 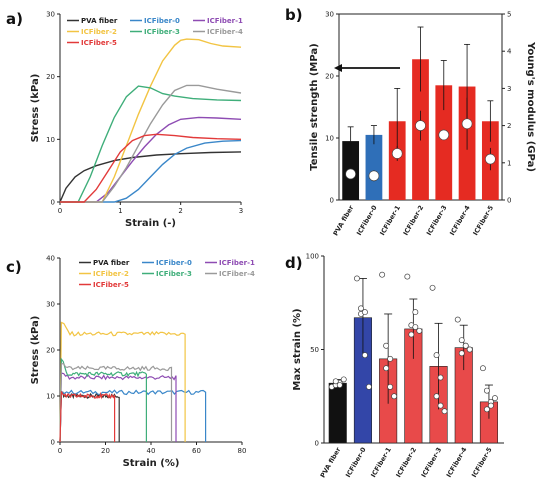 What do you see at coordinates (241, 211) in the screenshot?
I see `chart-a-x-tick-label: 3` at bounding box center [241, 211].